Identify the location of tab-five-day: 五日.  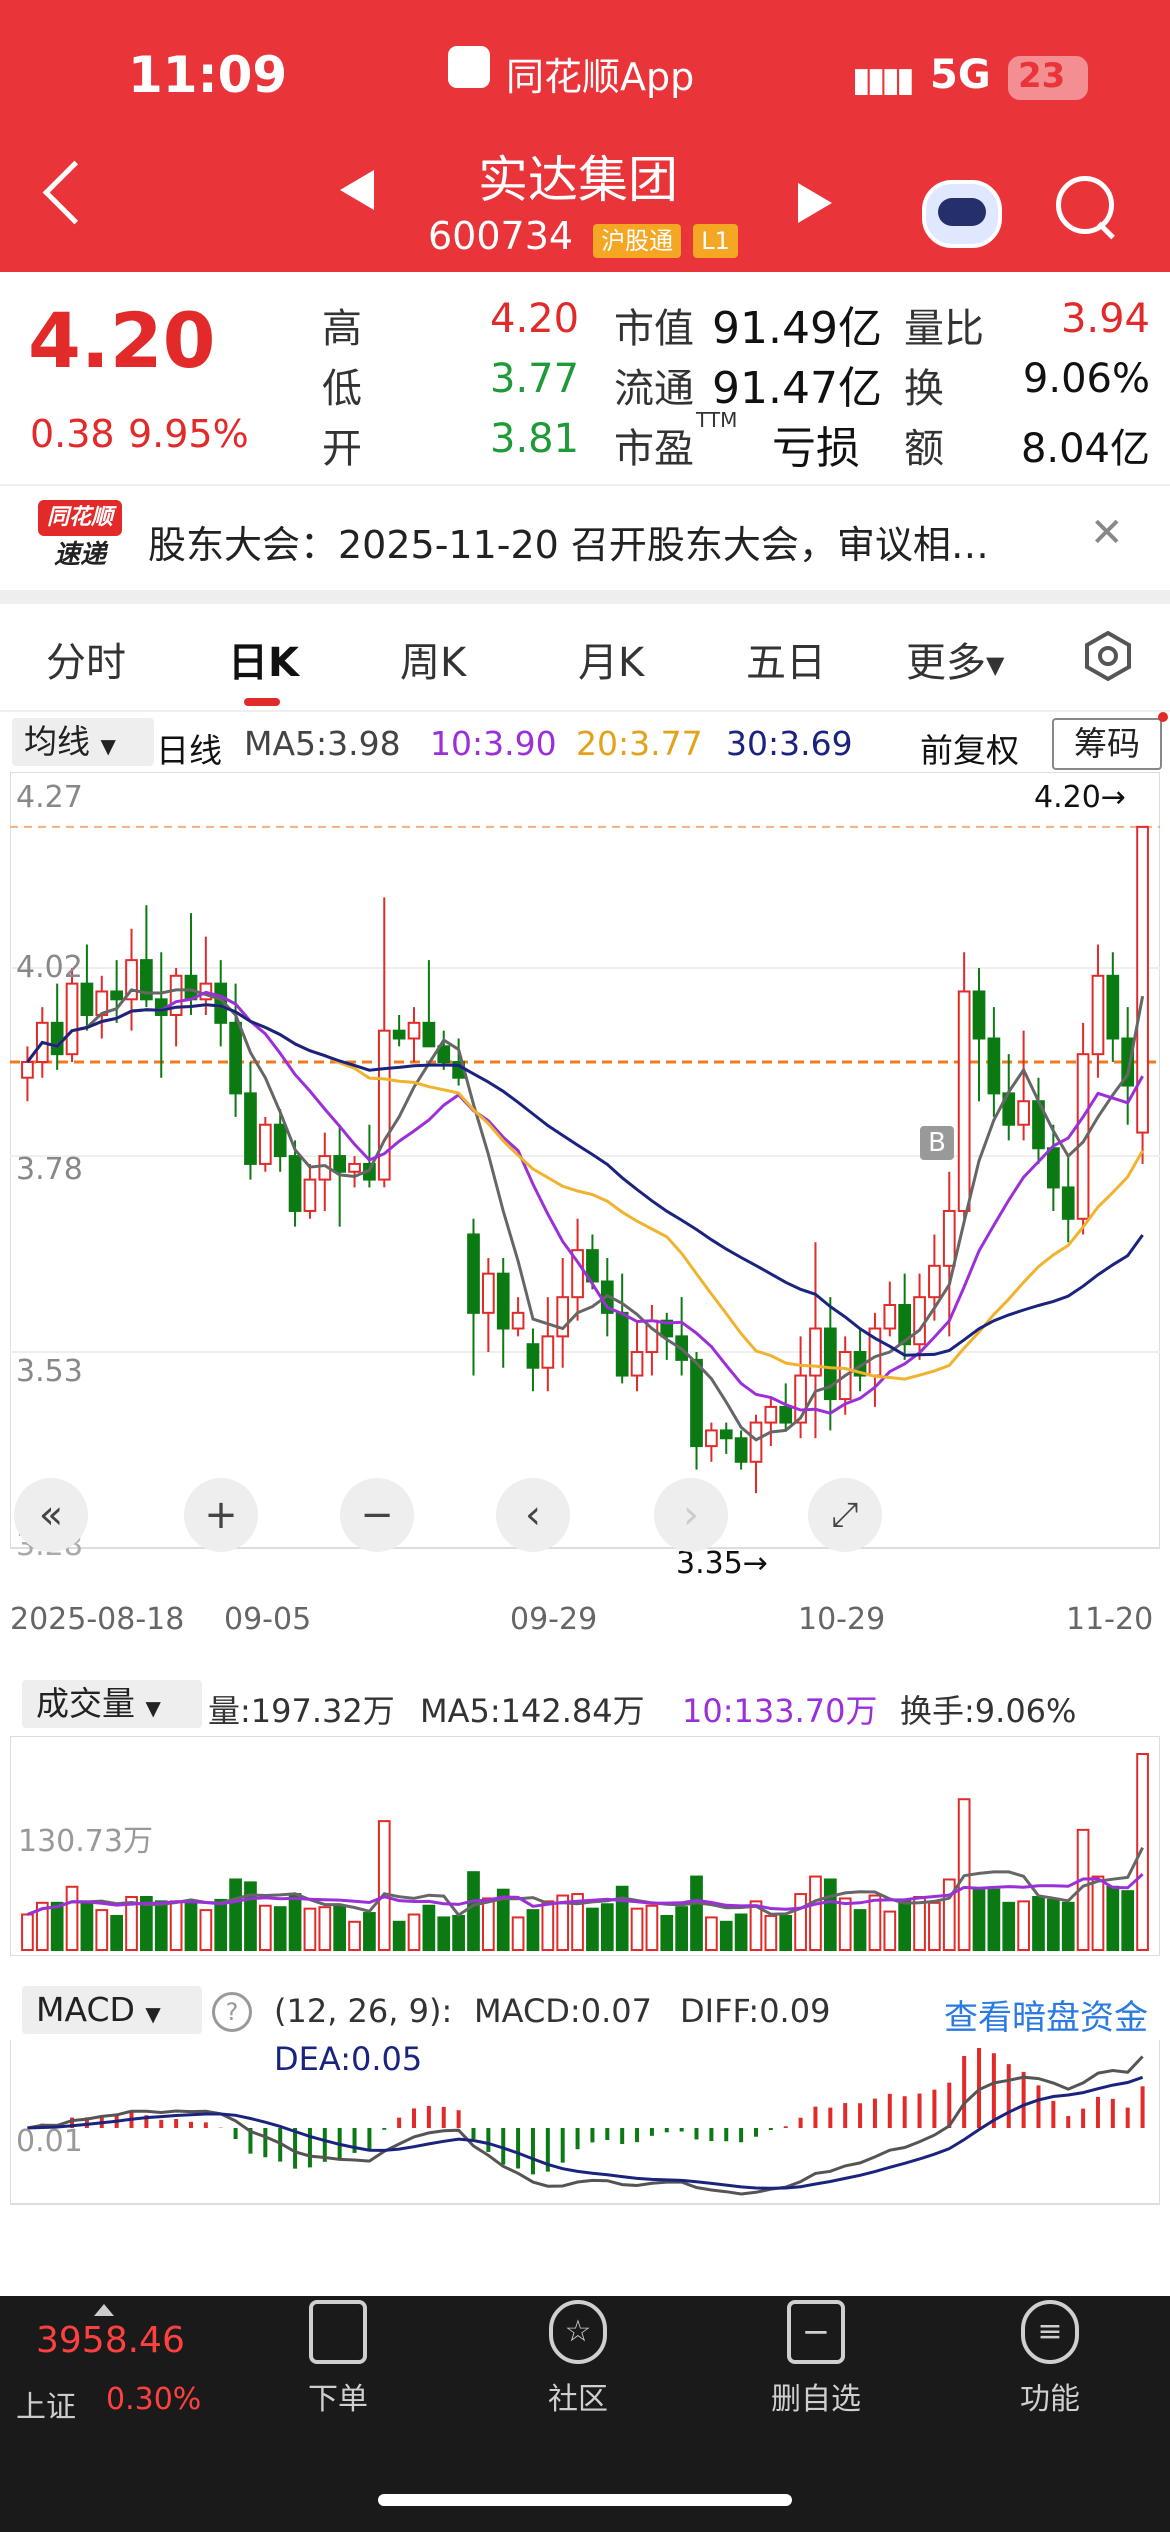
(786, 663).